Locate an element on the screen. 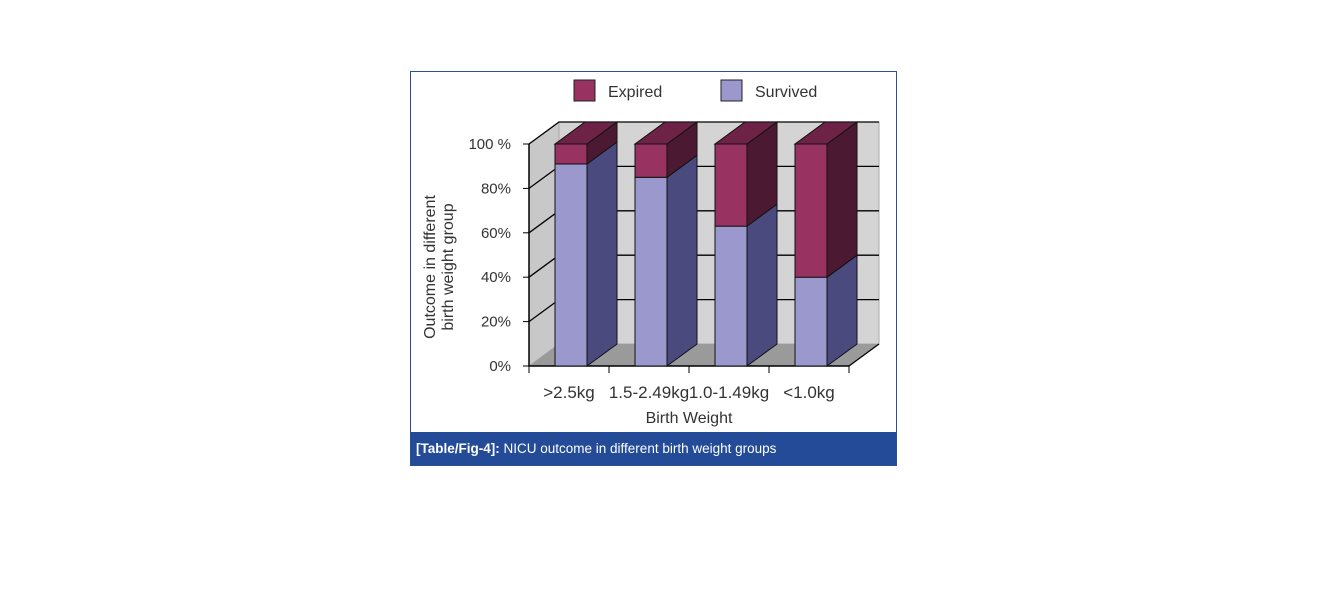  x-tick-label: <1.0kg is located at coordinates (809, 392).